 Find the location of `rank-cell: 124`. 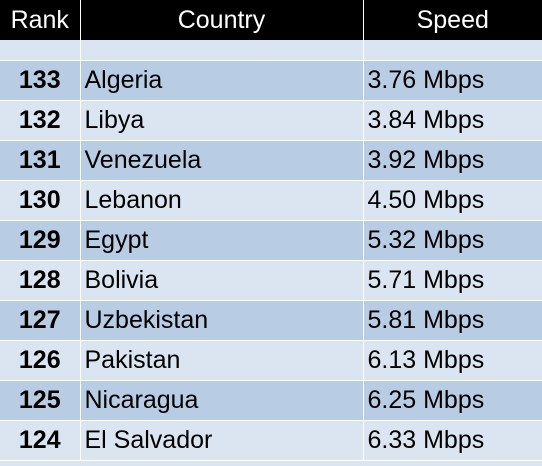

rank-cell: 124 is located at coordinates (40, 440).